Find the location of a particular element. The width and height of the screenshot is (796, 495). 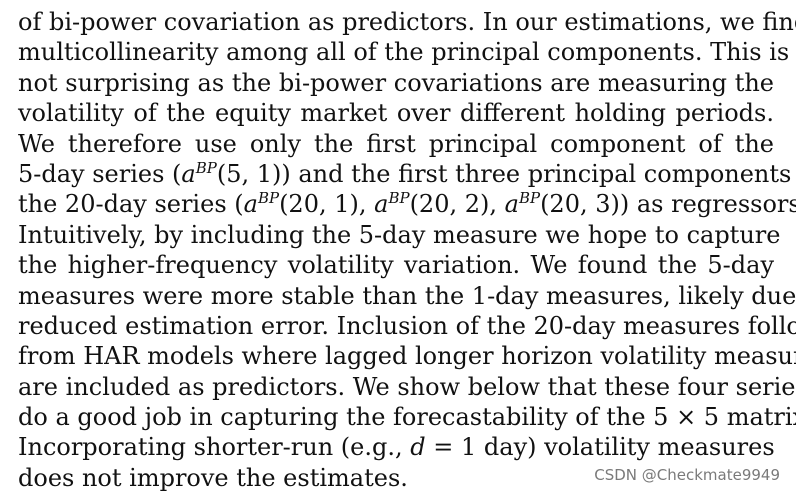

text-segment: does not improve the estimates. is located at coordinates (213, 477).